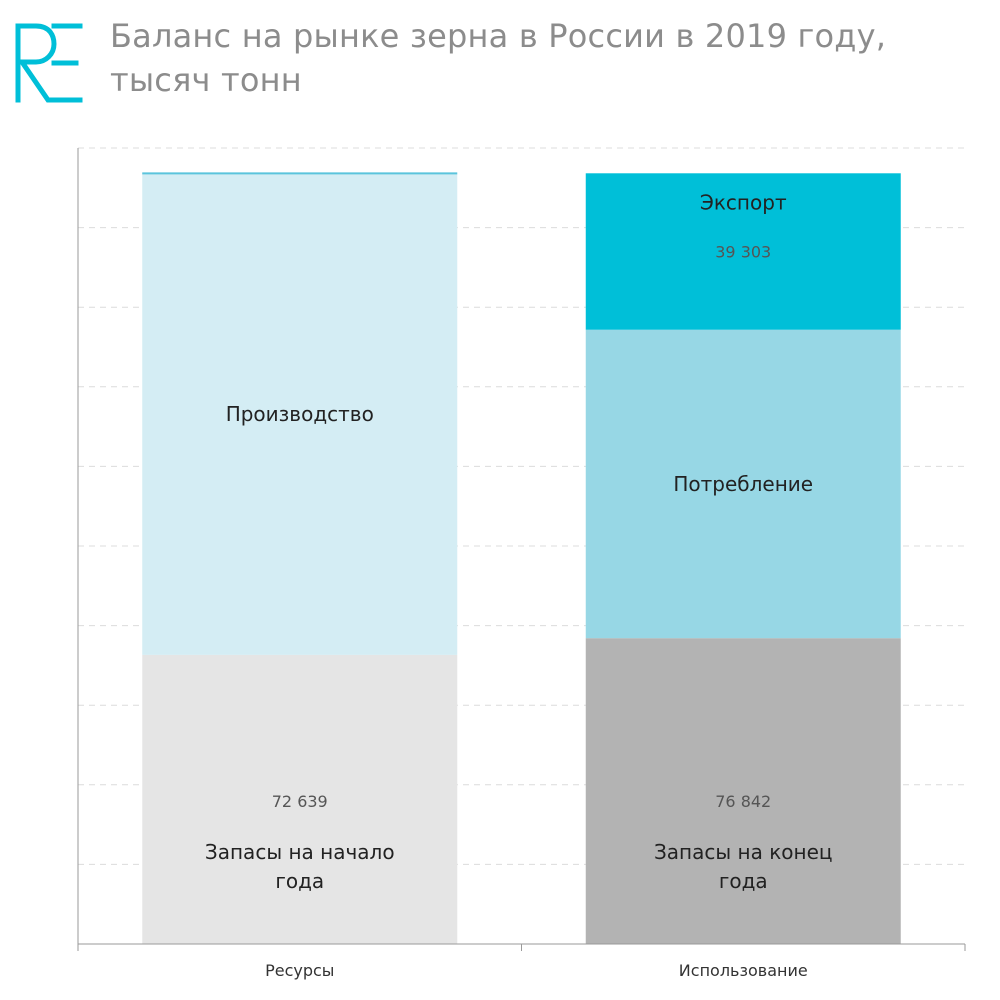 The width and height of the screenshot is (1000, 1000). Describe the element at coordinates (300, 852) in the screenshot. I see `segment-label: Запасы на начало` at that location.